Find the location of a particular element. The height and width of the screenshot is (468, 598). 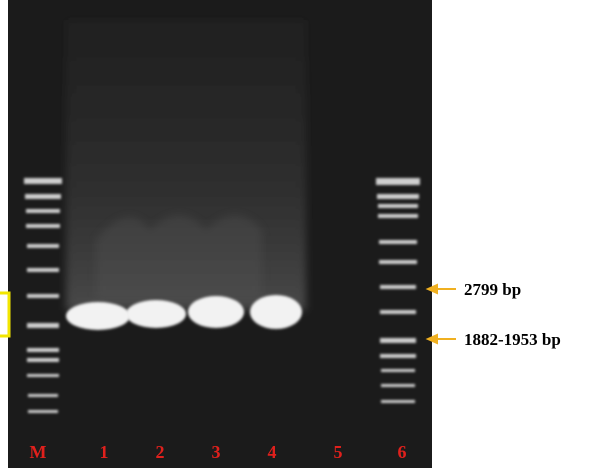

sample-bands is located at coordinates (184, 312).